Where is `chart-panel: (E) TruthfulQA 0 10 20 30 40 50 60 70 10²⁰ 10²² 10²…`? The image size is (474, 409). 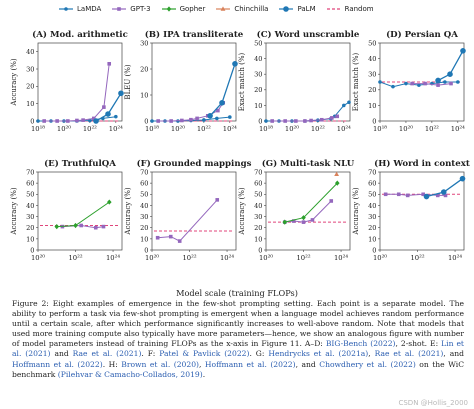
chart-panel: (E) TruthfulQA 0 10 20 30 40 50 60 70 10²⁰ 10²² 10²… is located at coordinates (66, 210).